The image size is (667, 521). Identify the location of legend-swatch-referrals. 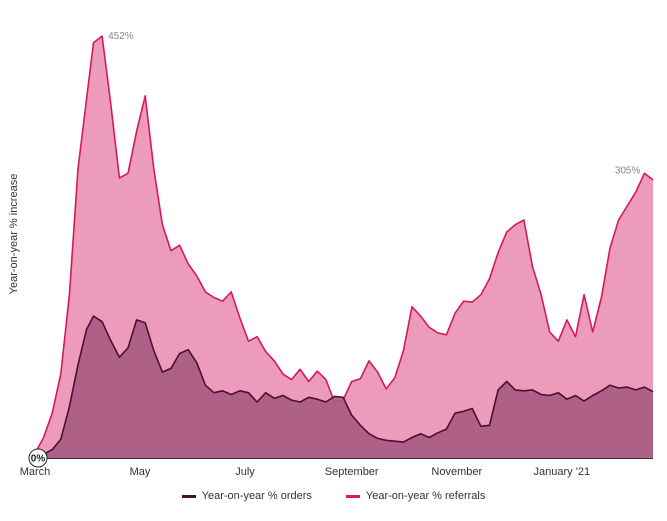
(352, 496).